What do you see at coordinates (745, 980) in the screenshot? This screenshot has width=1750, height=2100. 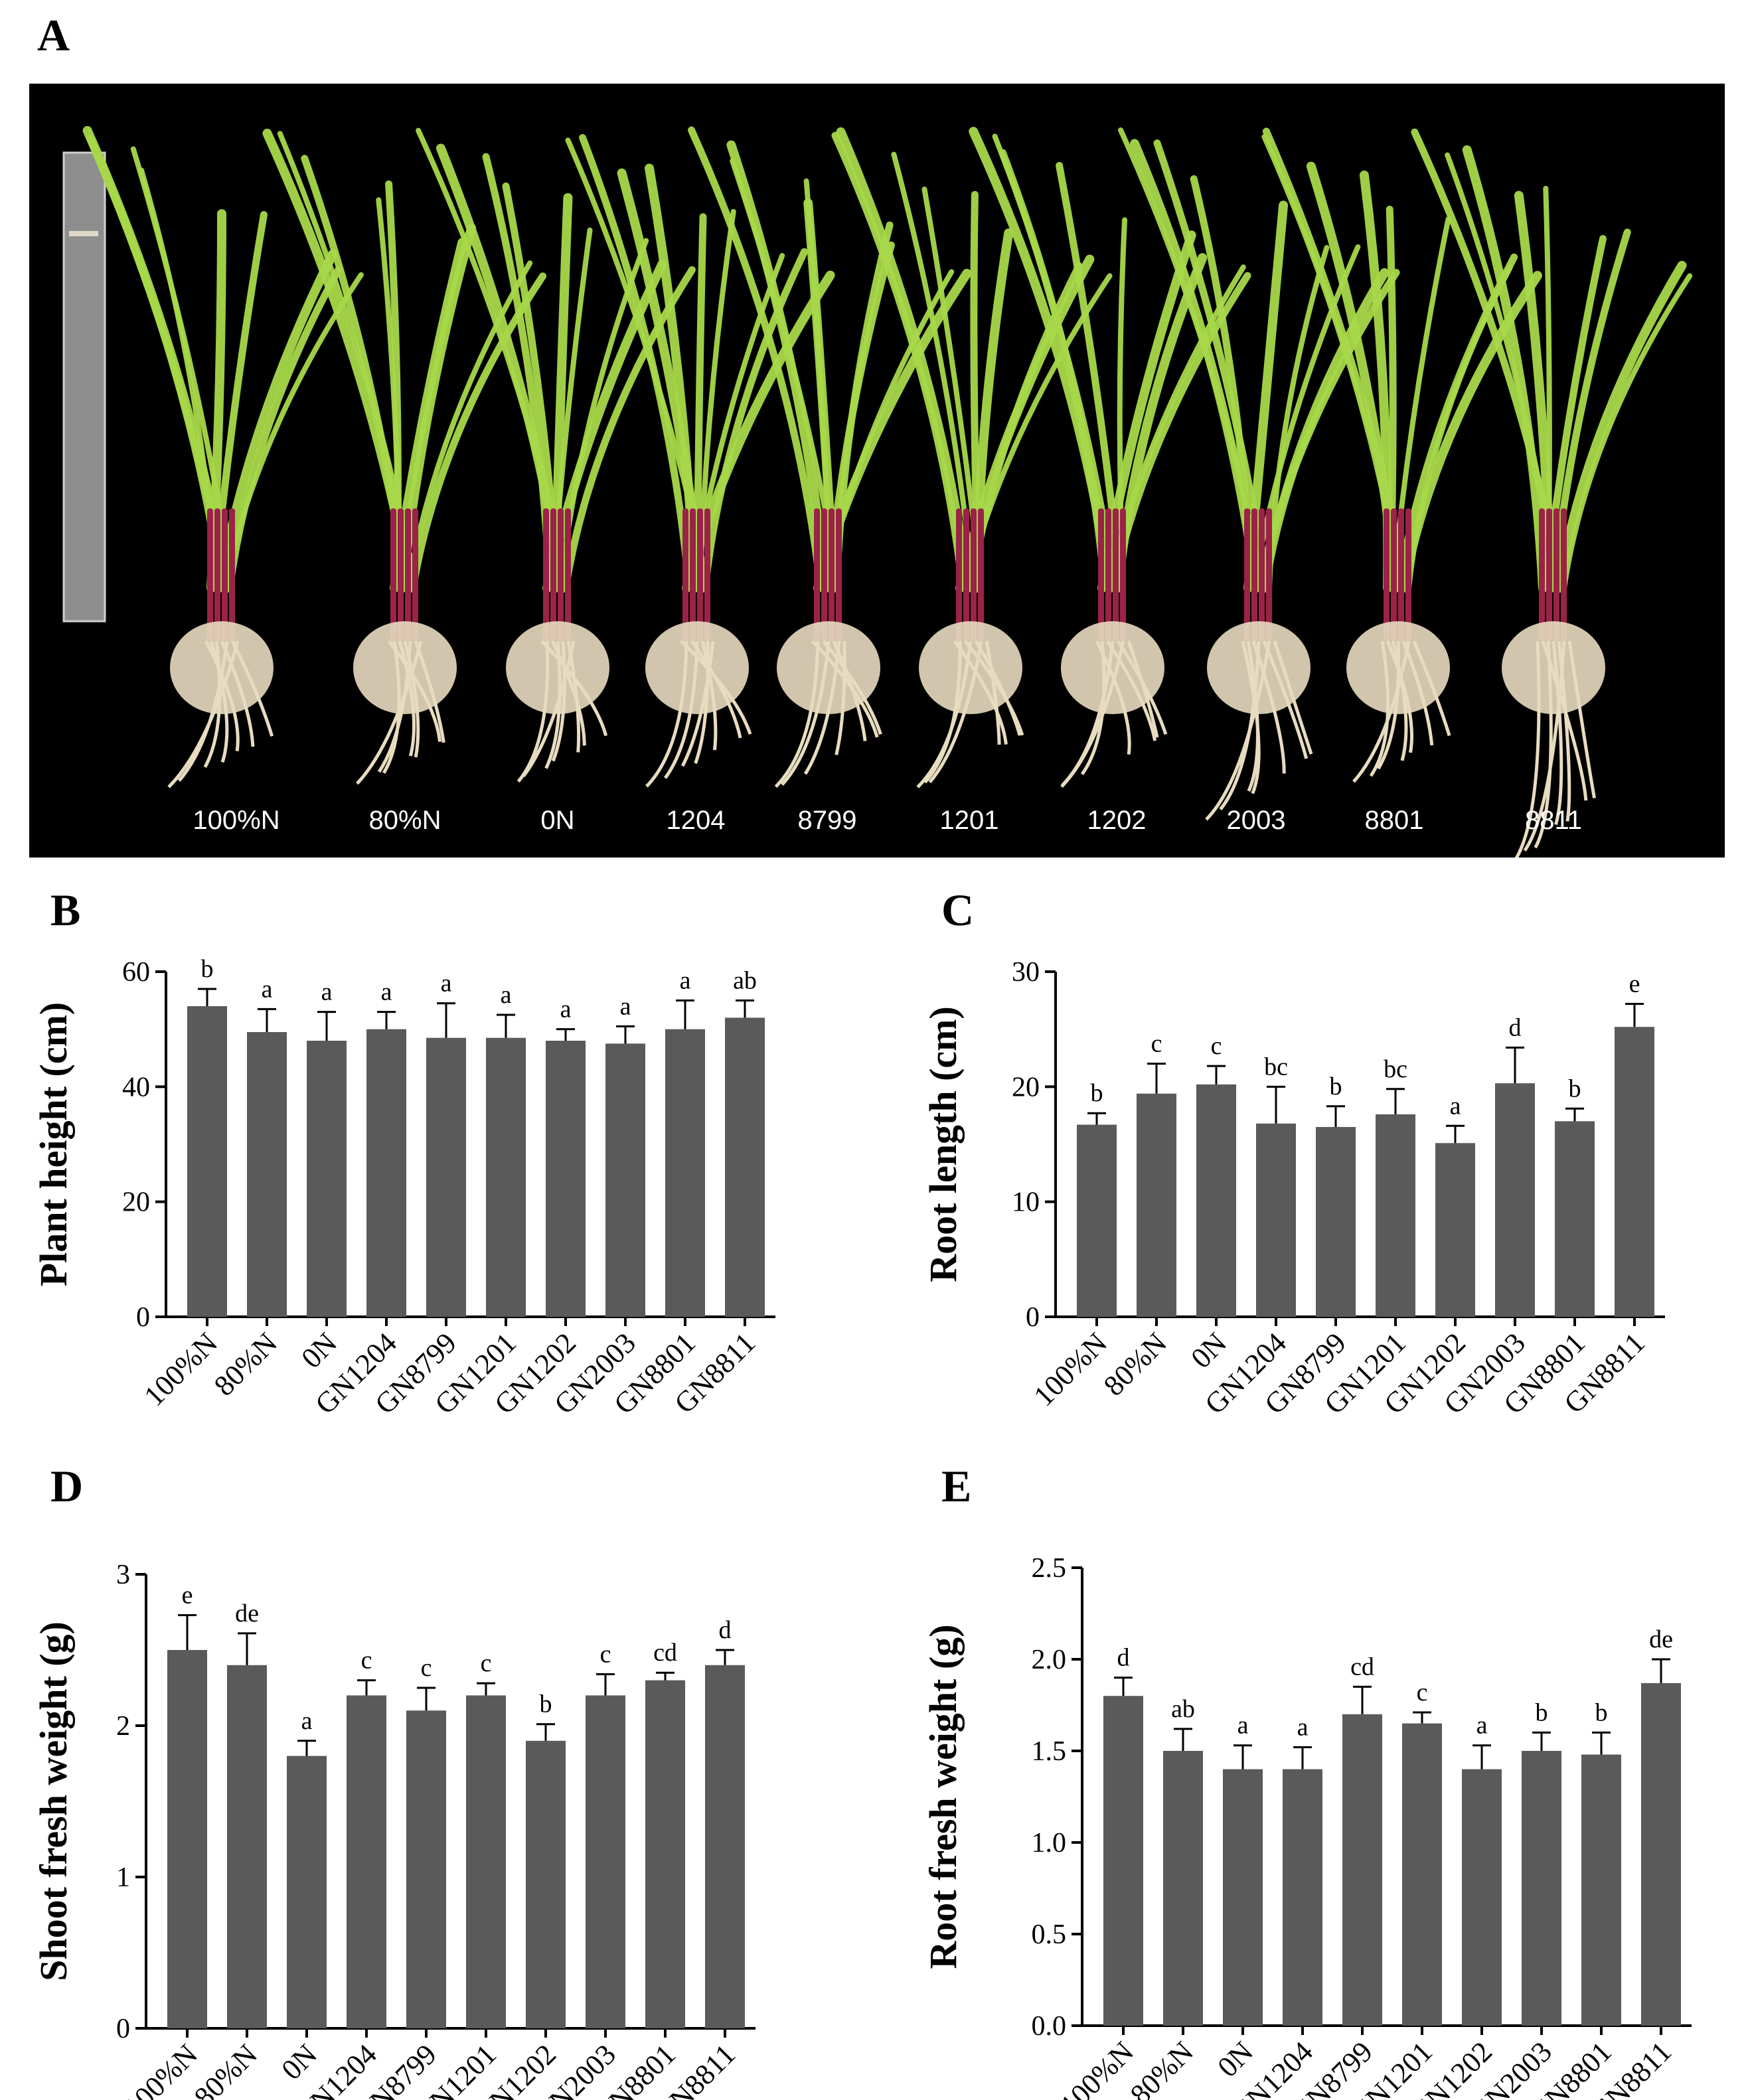 I see `significance-letter: ab` at bounding box center [745, 980].